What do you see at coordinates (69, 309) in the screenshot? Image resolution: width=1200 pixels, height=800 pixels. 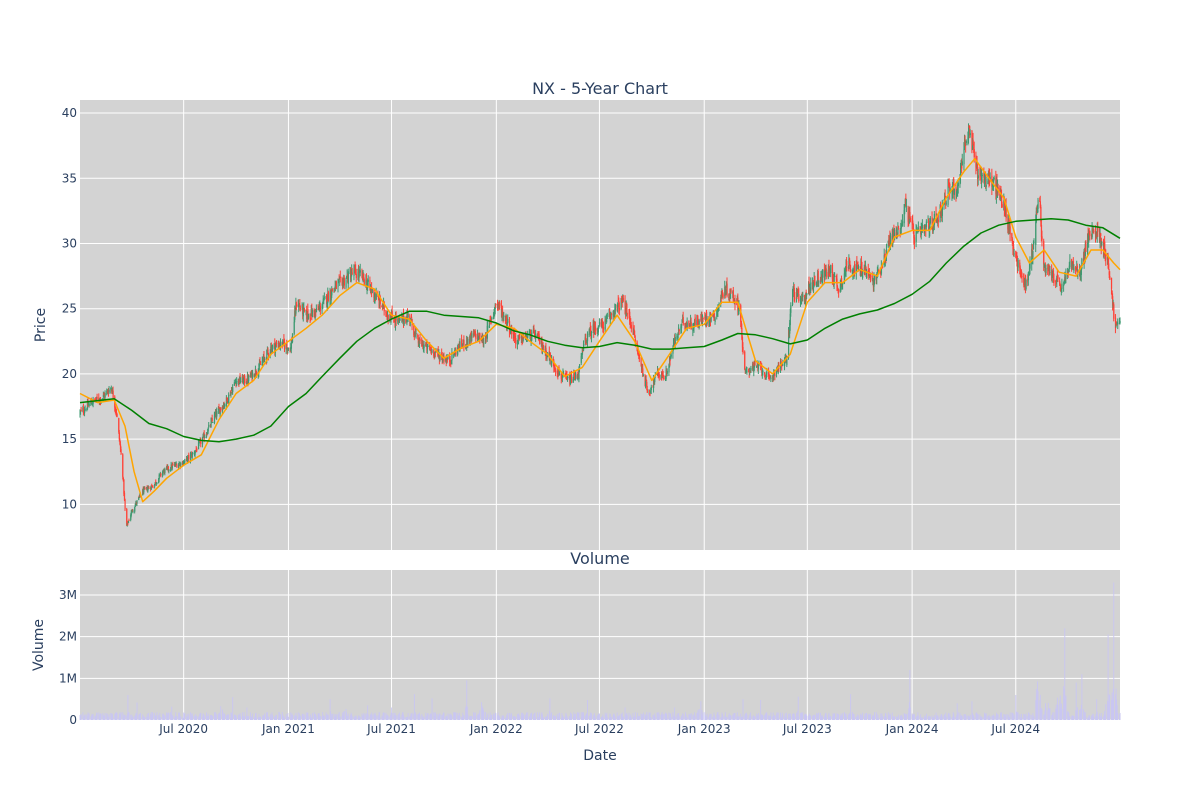 I see `price-y-tick-label: 25` at bounding box center [69, 309].